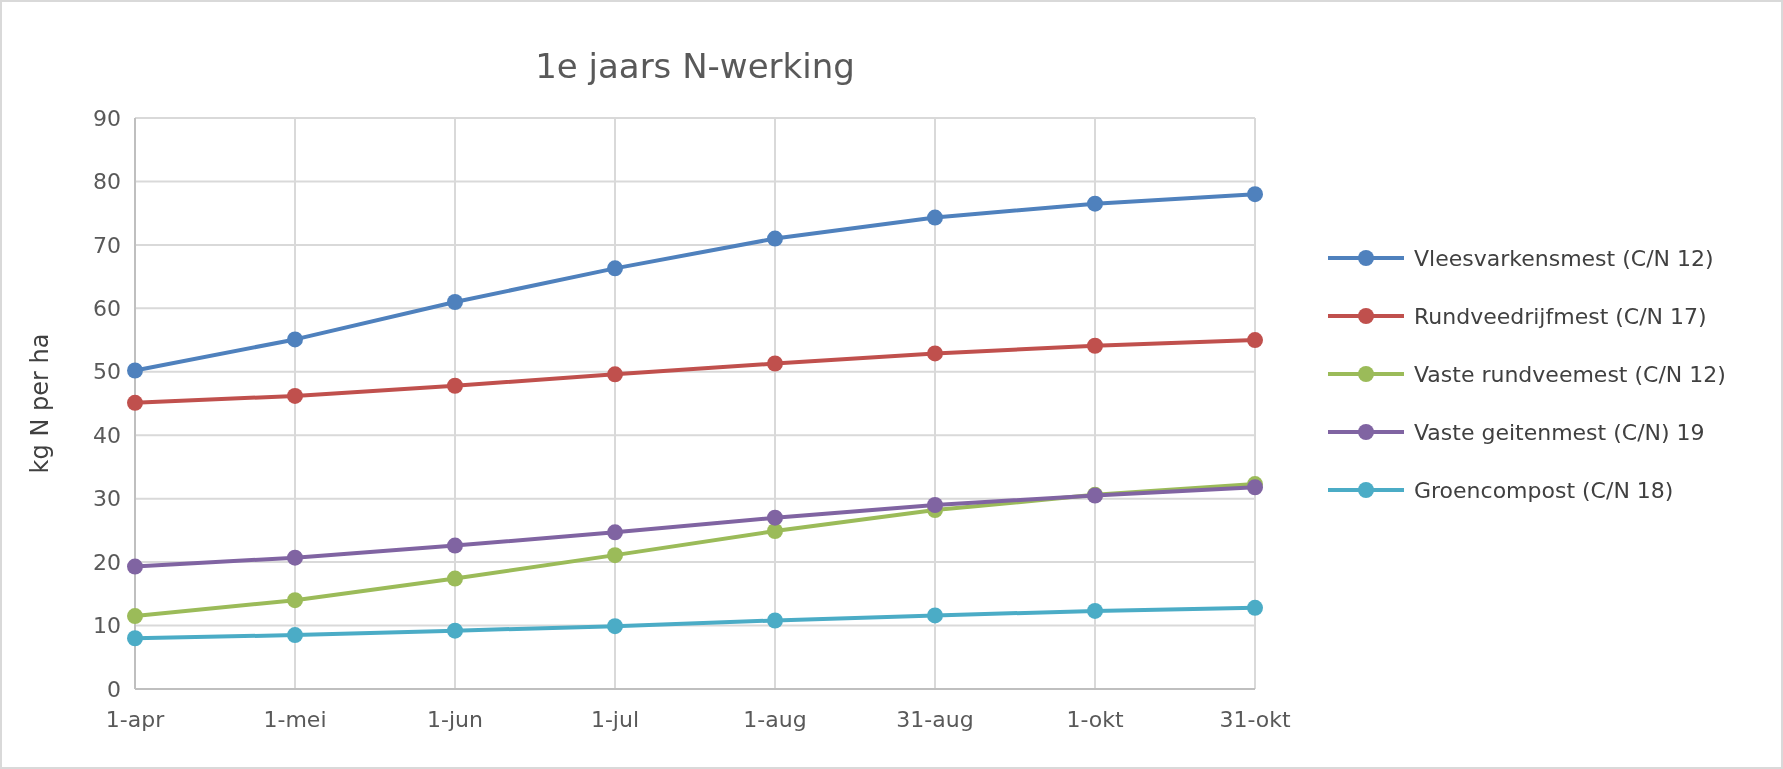 This screenshot has width=1783, height=769. What do you see at coordinates (107, 309) in the screenshot?
I see `y-tick-label: 60` at bounding box center [107, 309].